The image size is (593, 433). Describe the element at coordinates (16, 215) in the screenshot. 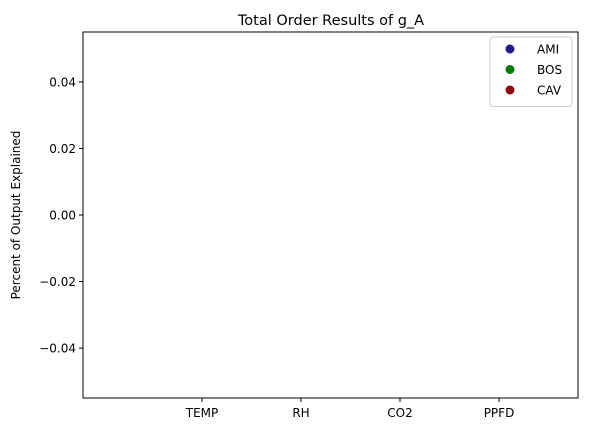

I see `y-axis-label: Percent of Output Explained` at that location.